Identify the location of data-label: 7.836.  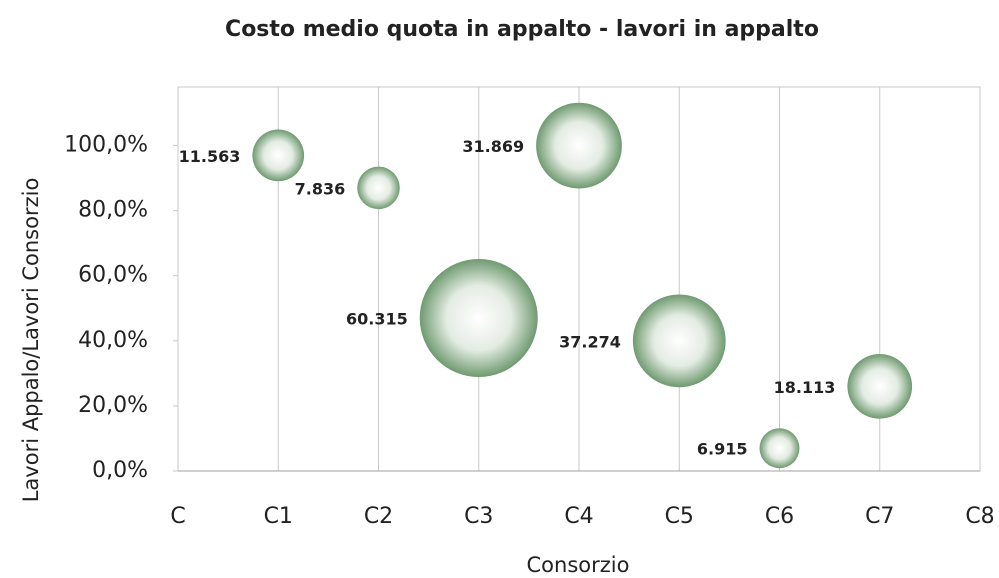
(320, 188).